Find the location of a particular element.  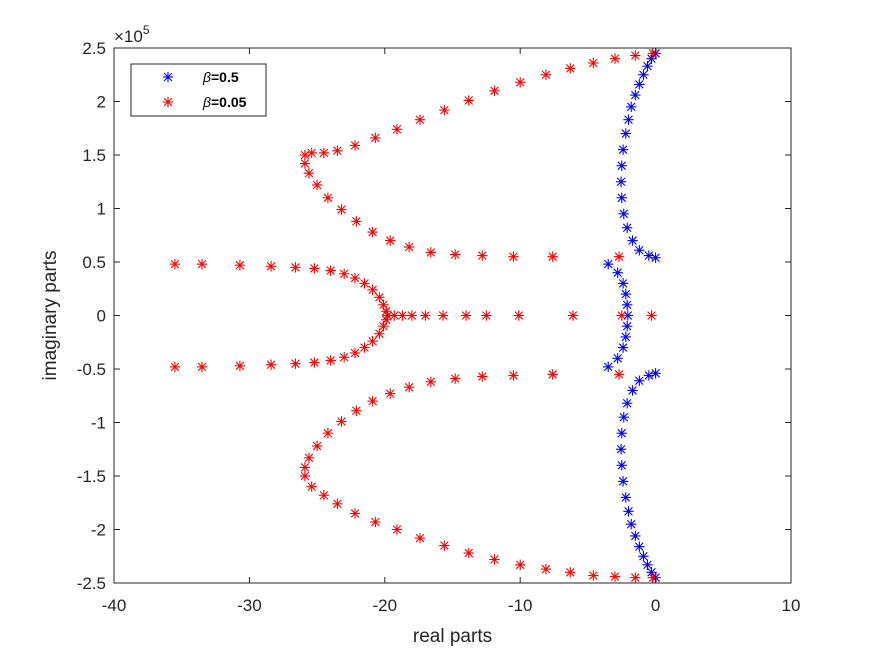

x-axis-label: real parts is located at coordinates (452, 636).